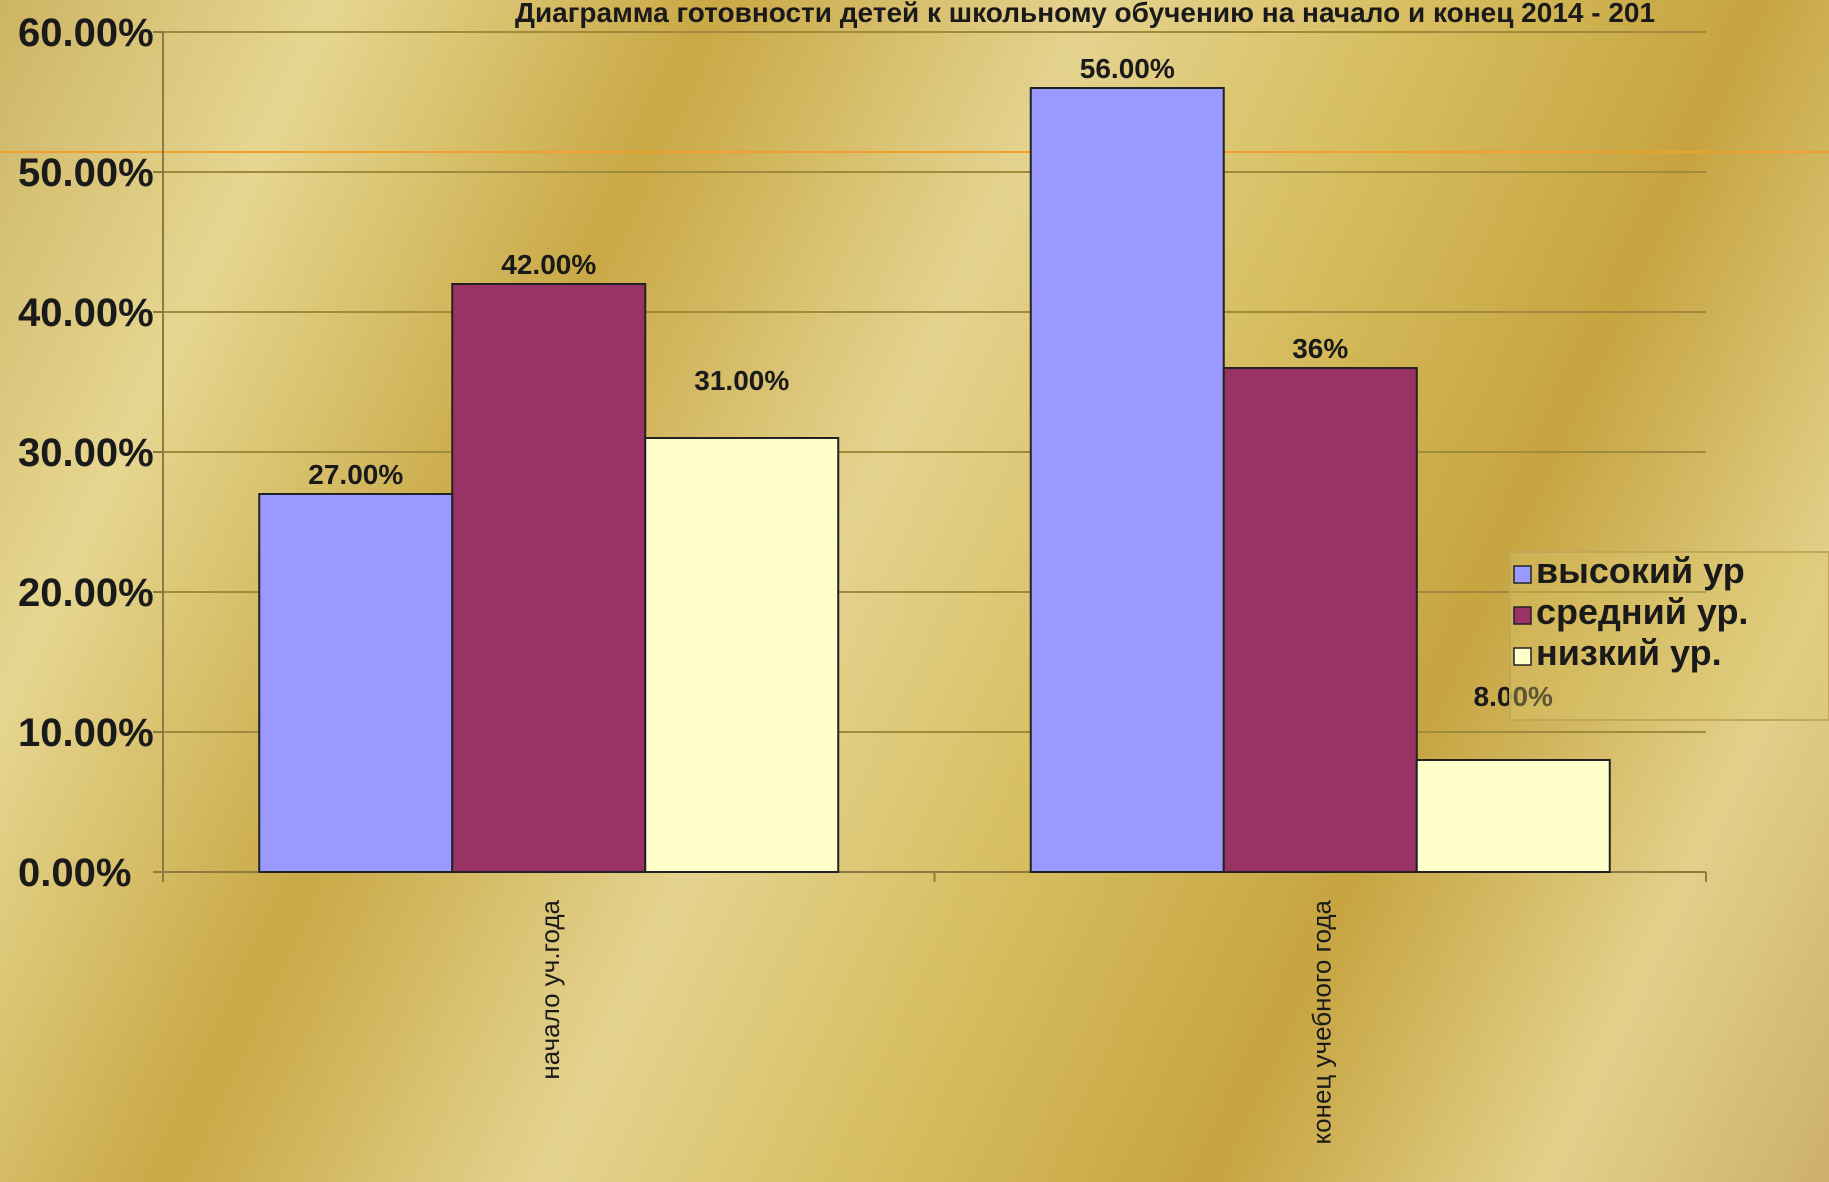  I want to click on y-tick-label: 10.00%, so click(86, 733).